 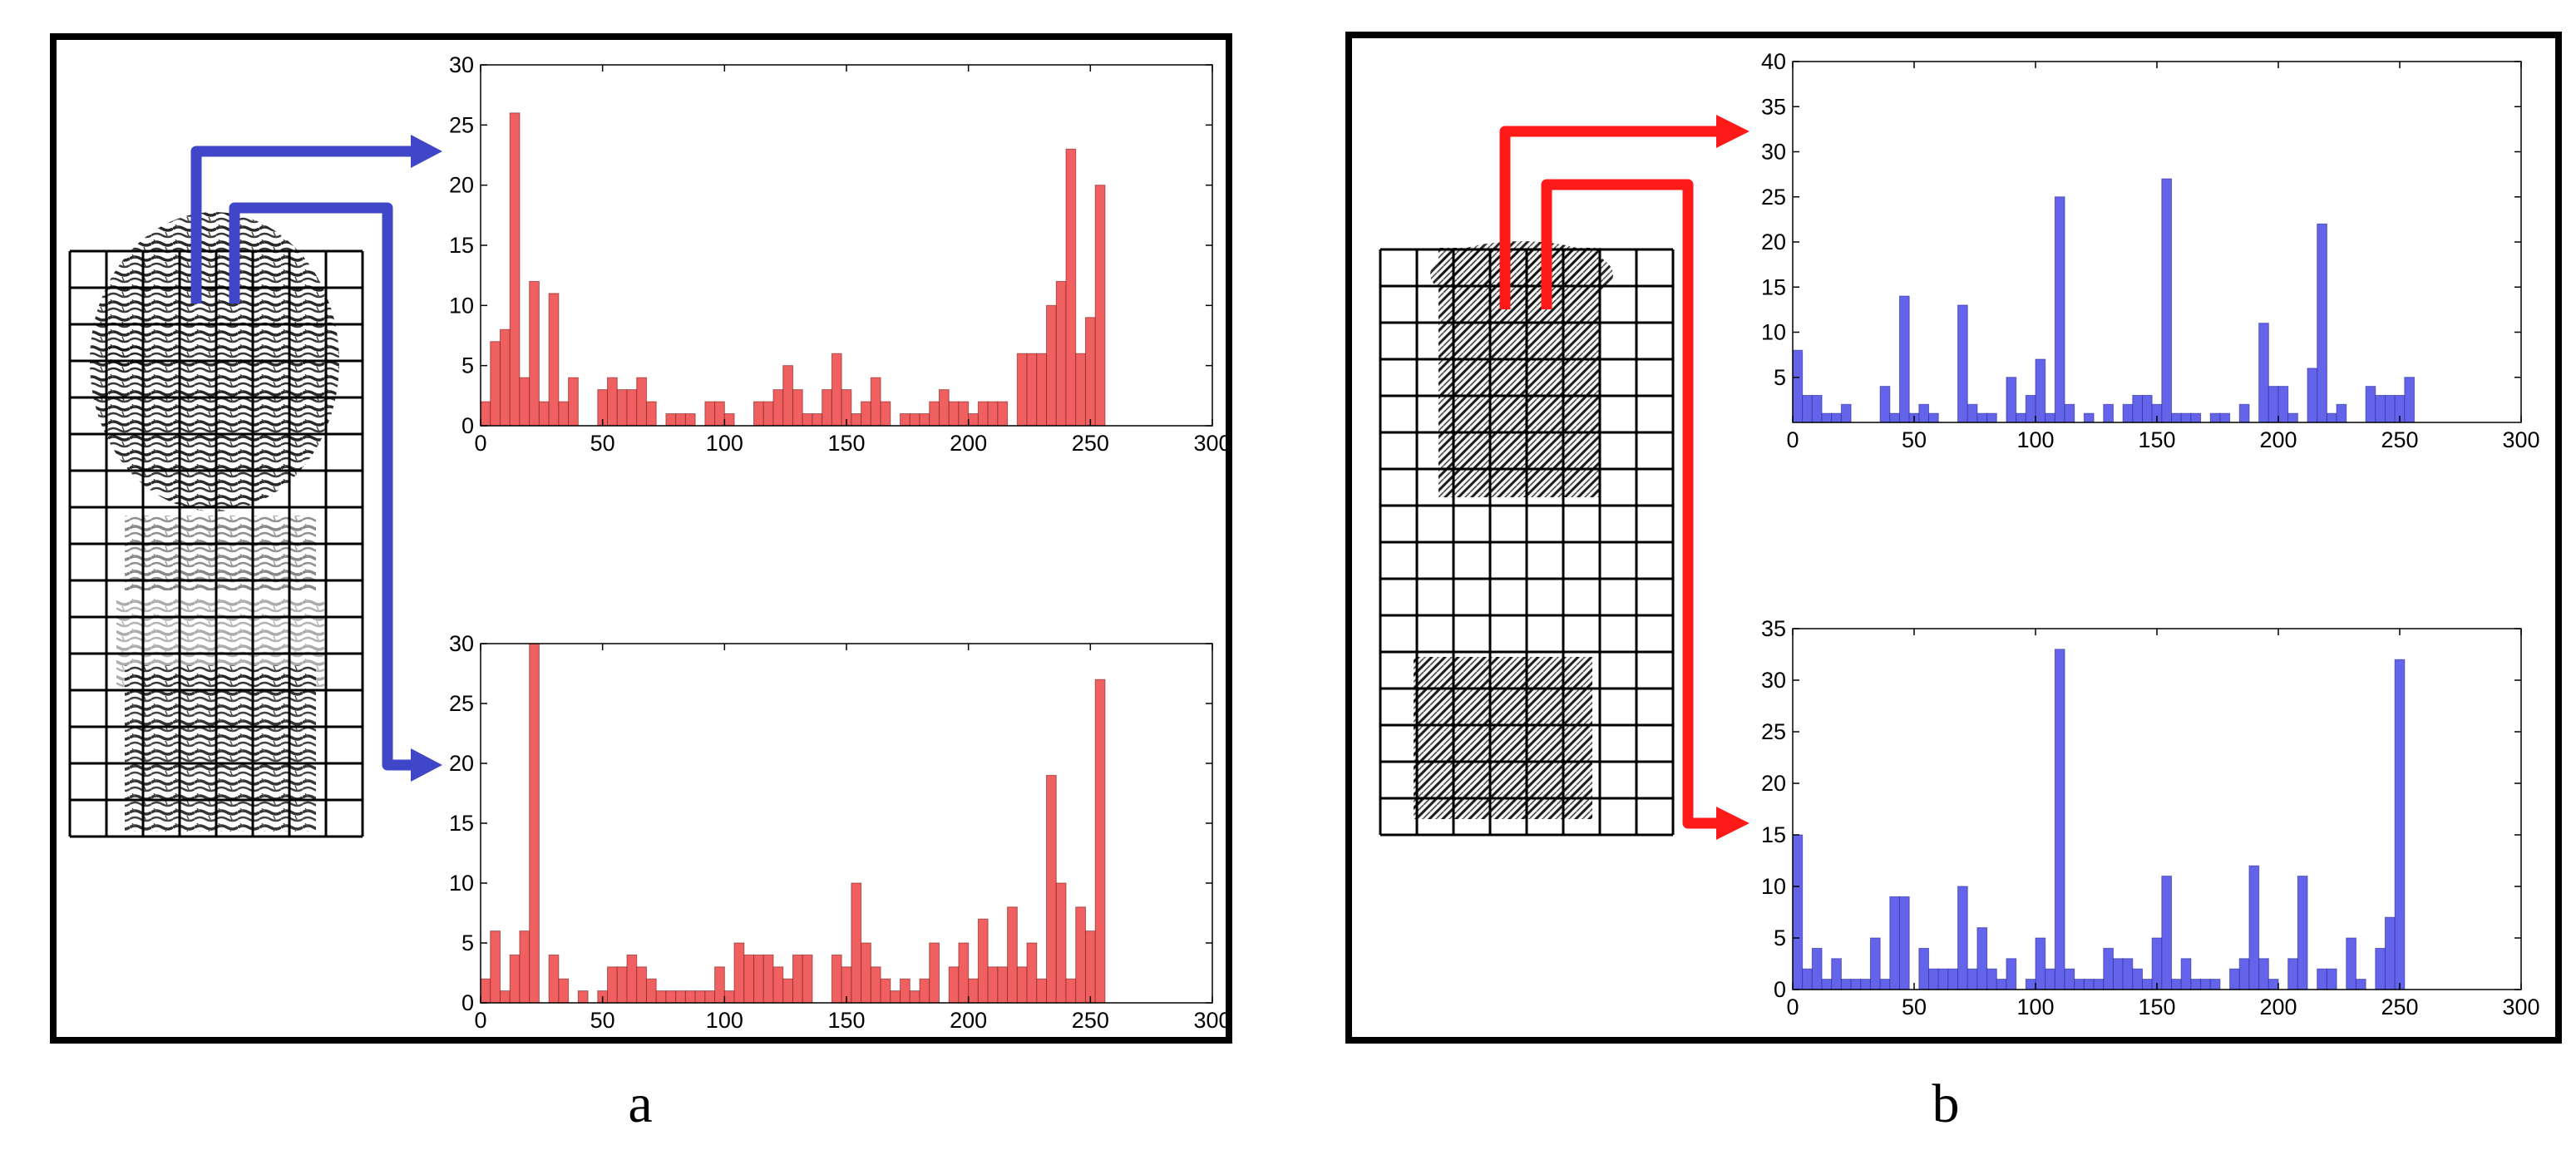 I want to click on arrowhead-icon, so click(x=426, y=765).